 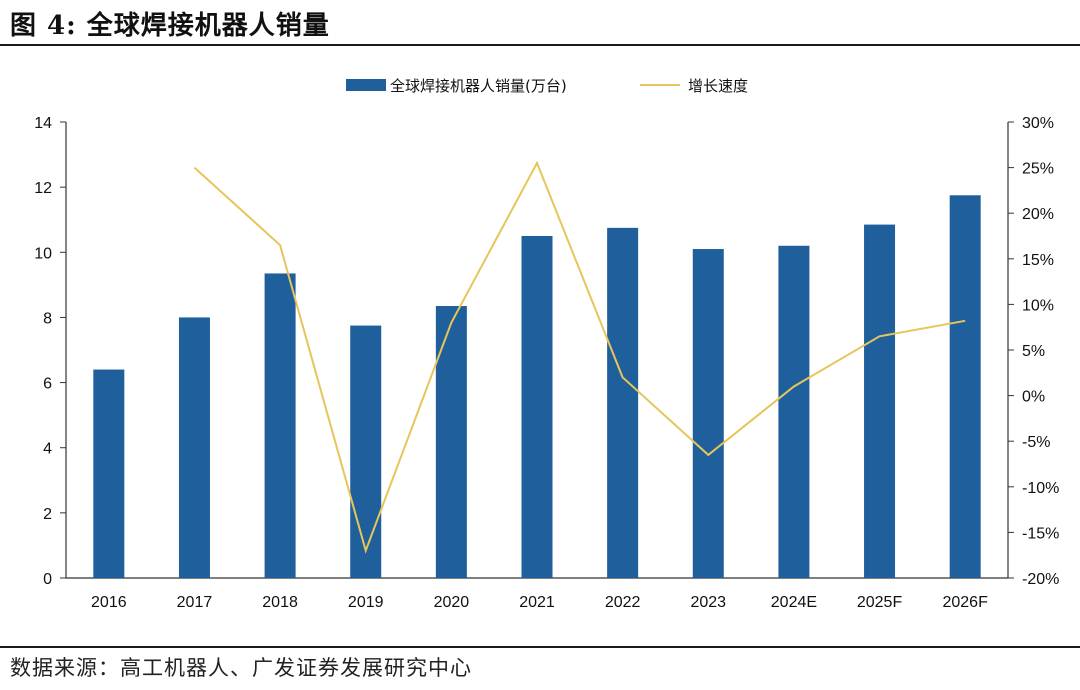 I want to click on y-right-tick-label: 15%, so click(x=1038, y=260).